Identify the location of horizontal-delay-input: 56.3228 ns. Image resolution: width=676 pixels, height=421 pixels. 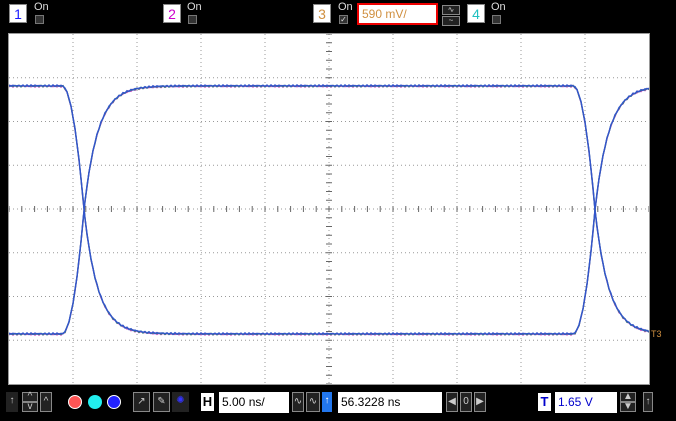
(390, 402).